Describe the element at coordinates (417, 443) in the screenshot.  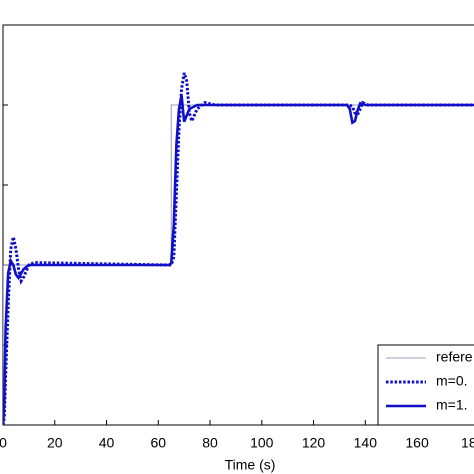
I see `x-tick-label: 160` at that location.